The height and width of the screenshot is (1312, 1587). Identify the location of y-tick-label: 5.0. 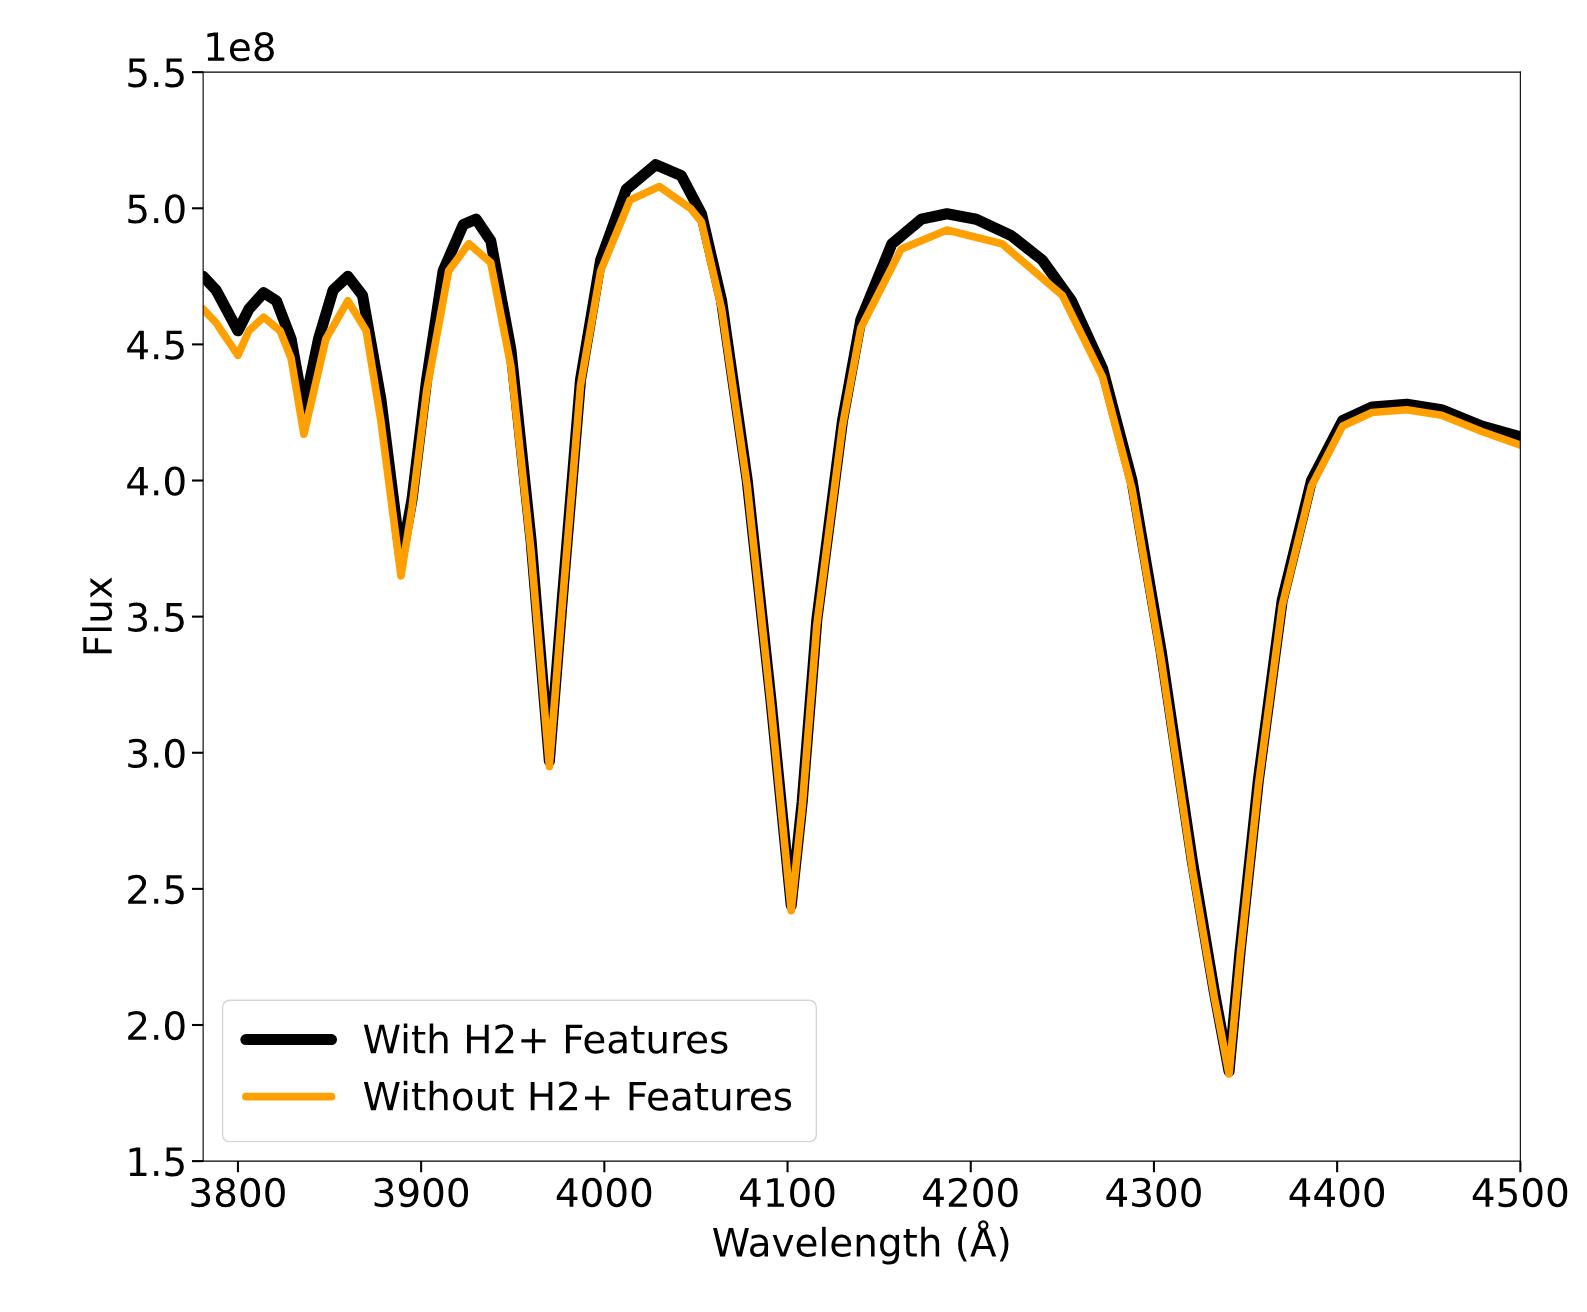
(156, 209).